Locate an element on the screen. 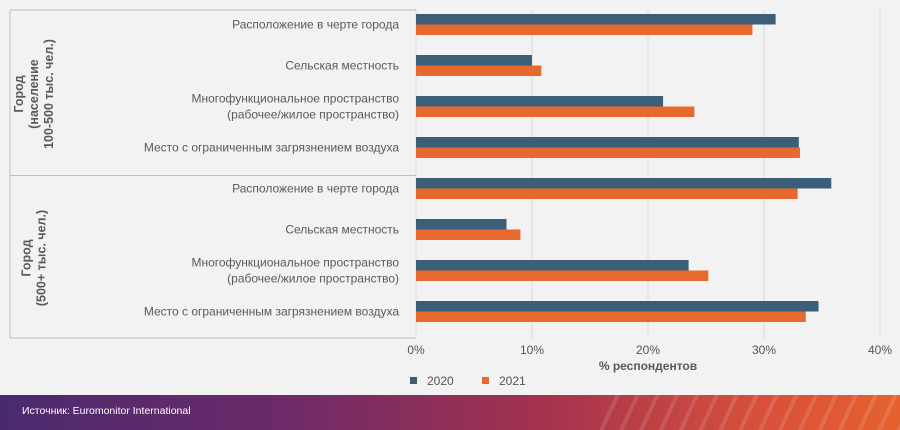 The image size is (900, 430). footer-bar: Источник: Euromonitor International is located at coordinates (450, 412).